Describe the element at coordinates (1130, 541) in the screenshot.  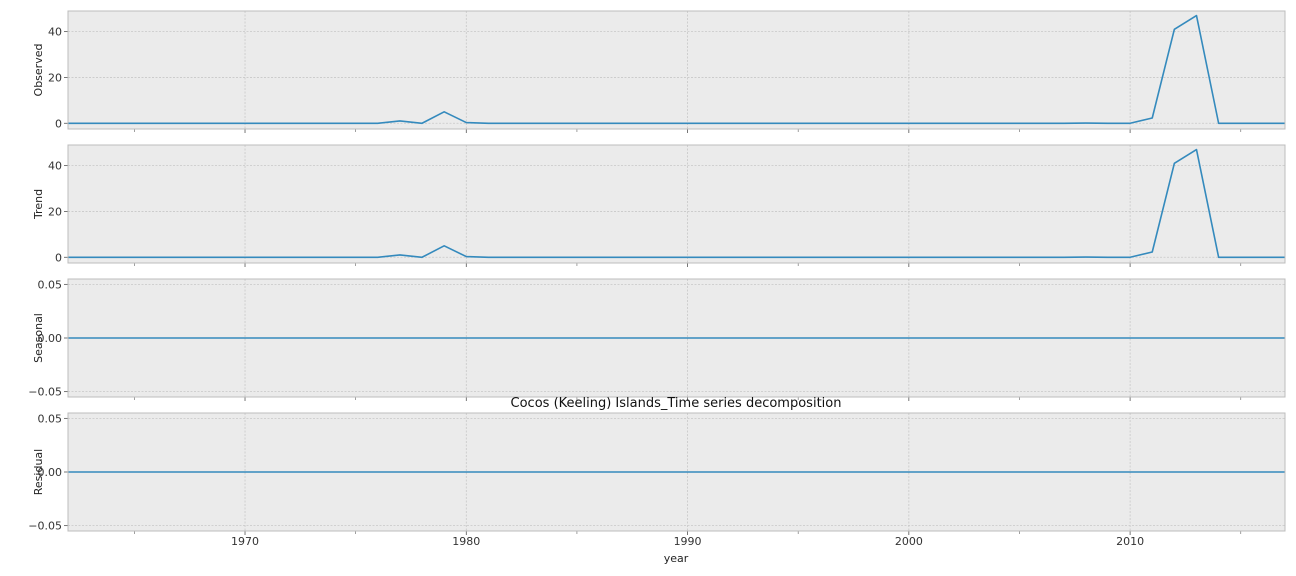
I see `x-tick-label: 2010` at that location.